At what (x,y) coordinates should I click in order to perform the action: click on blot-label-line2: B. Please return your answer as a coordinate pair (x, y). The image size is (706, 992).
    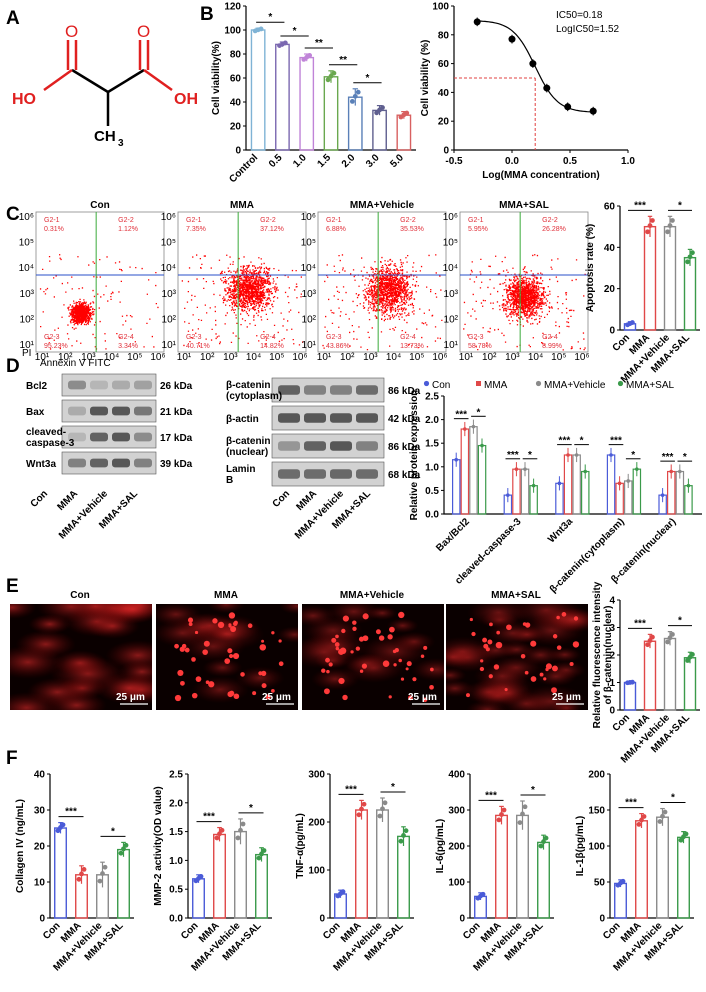
    Looking at the image, I should click on (229, 480).